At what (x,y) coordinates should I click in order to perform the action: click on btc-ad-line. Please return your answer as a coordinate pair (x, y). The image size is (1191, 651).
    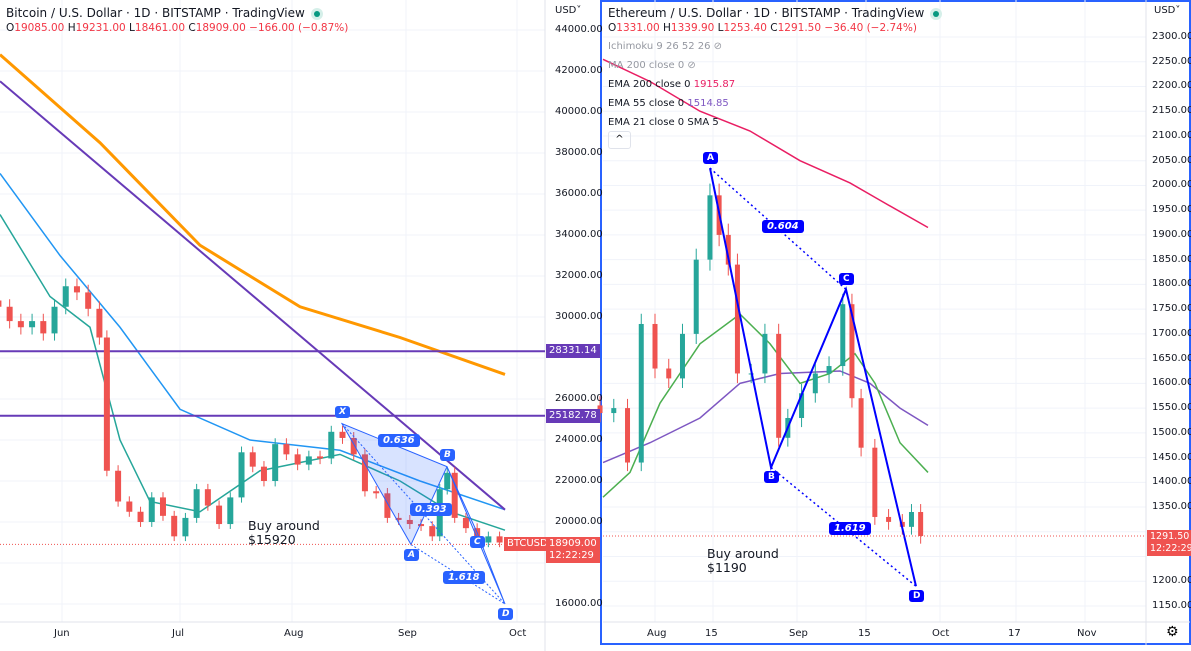
    Looking at the image, I should click on (458, 574).